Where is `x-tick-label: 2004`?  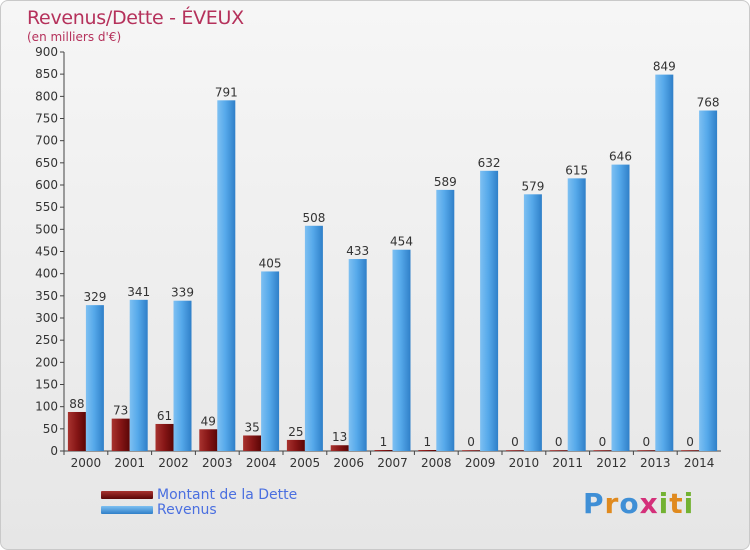 x-tick-label: 2004 is located at coordinates (261, 463).